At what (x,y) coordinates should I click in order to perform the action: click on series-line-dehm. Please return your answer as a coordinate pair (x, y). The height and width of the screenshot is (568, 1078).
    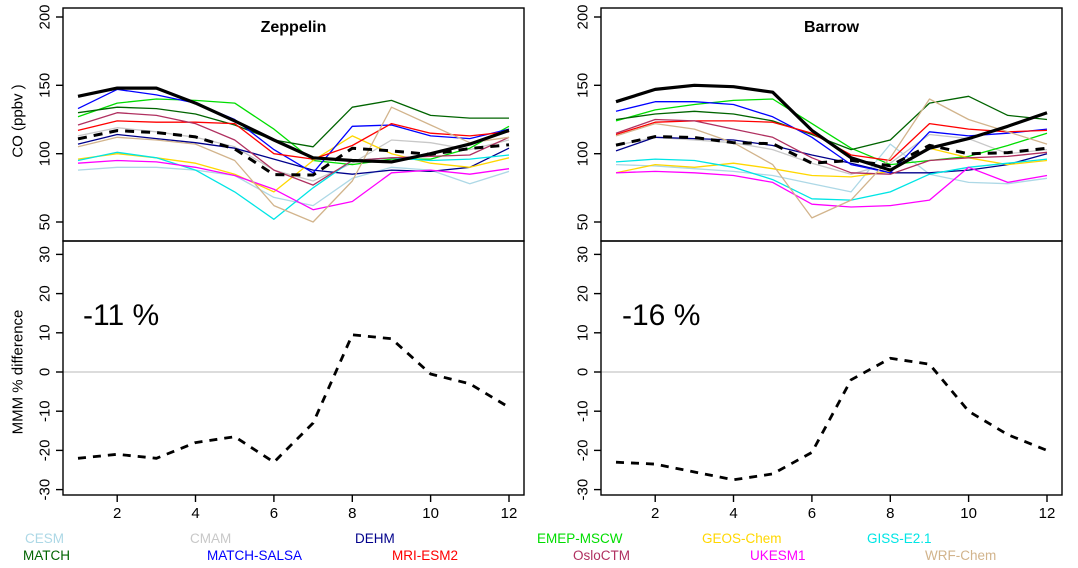
    Looking at the image, I should click on (293, 154).